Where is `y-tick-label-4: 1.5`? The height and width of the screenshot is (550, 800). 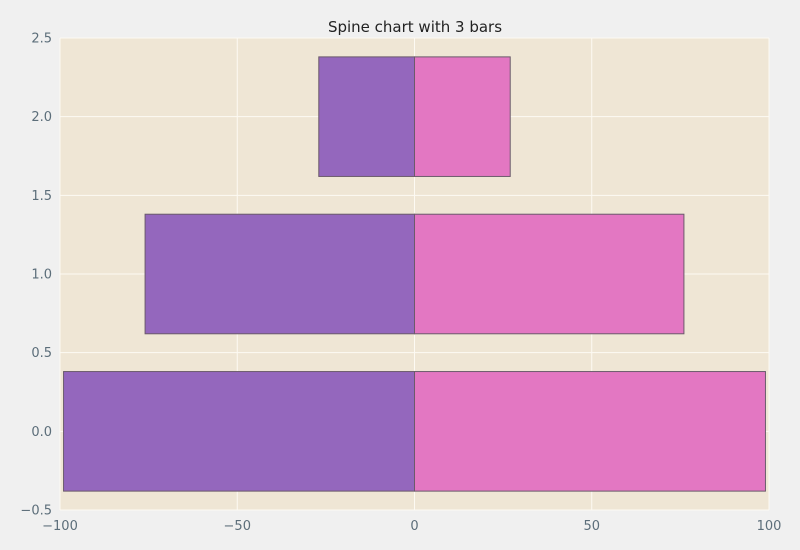
y-tick-label-4: 1.5 is located at coordinates (41, 196).